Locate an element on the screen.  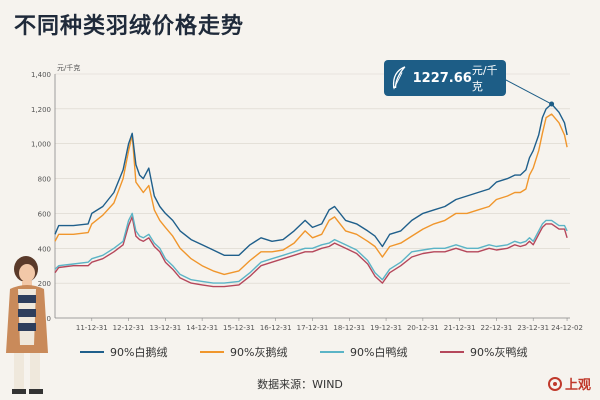
callout-value: 1227.66 is located at coordinates (442, 78).